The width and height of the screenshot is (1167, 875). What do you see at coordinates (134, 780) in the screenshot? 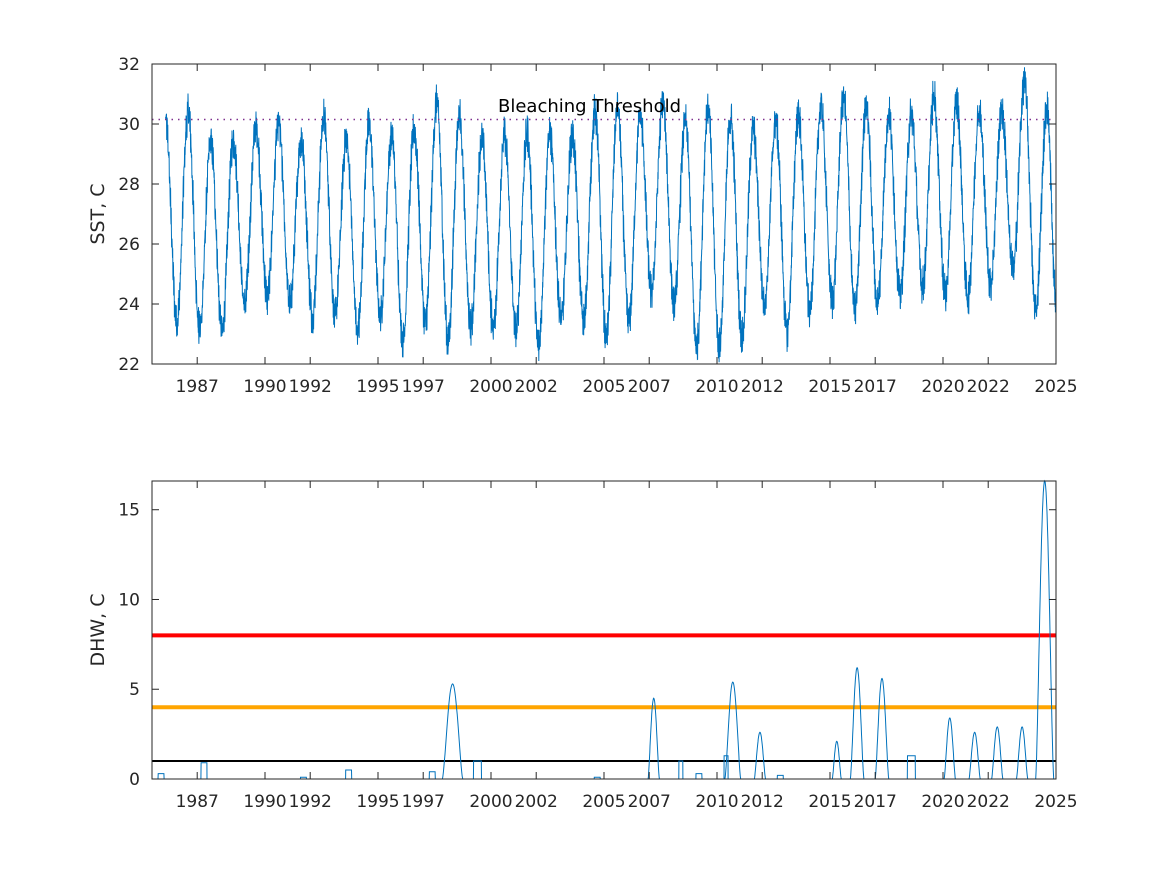
I see `y-tick-label: 0` at bounding box center [134, 780].